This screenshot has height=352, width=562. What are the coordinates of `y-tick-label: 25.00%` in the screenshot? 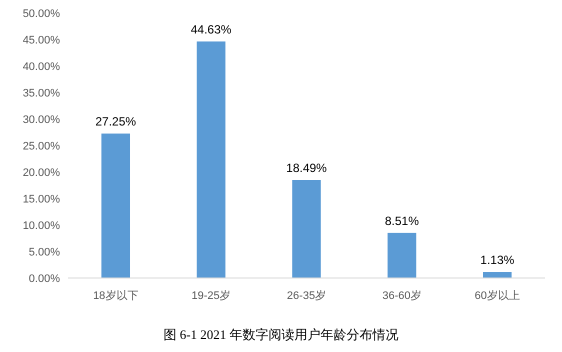 It's located at (41, 146).